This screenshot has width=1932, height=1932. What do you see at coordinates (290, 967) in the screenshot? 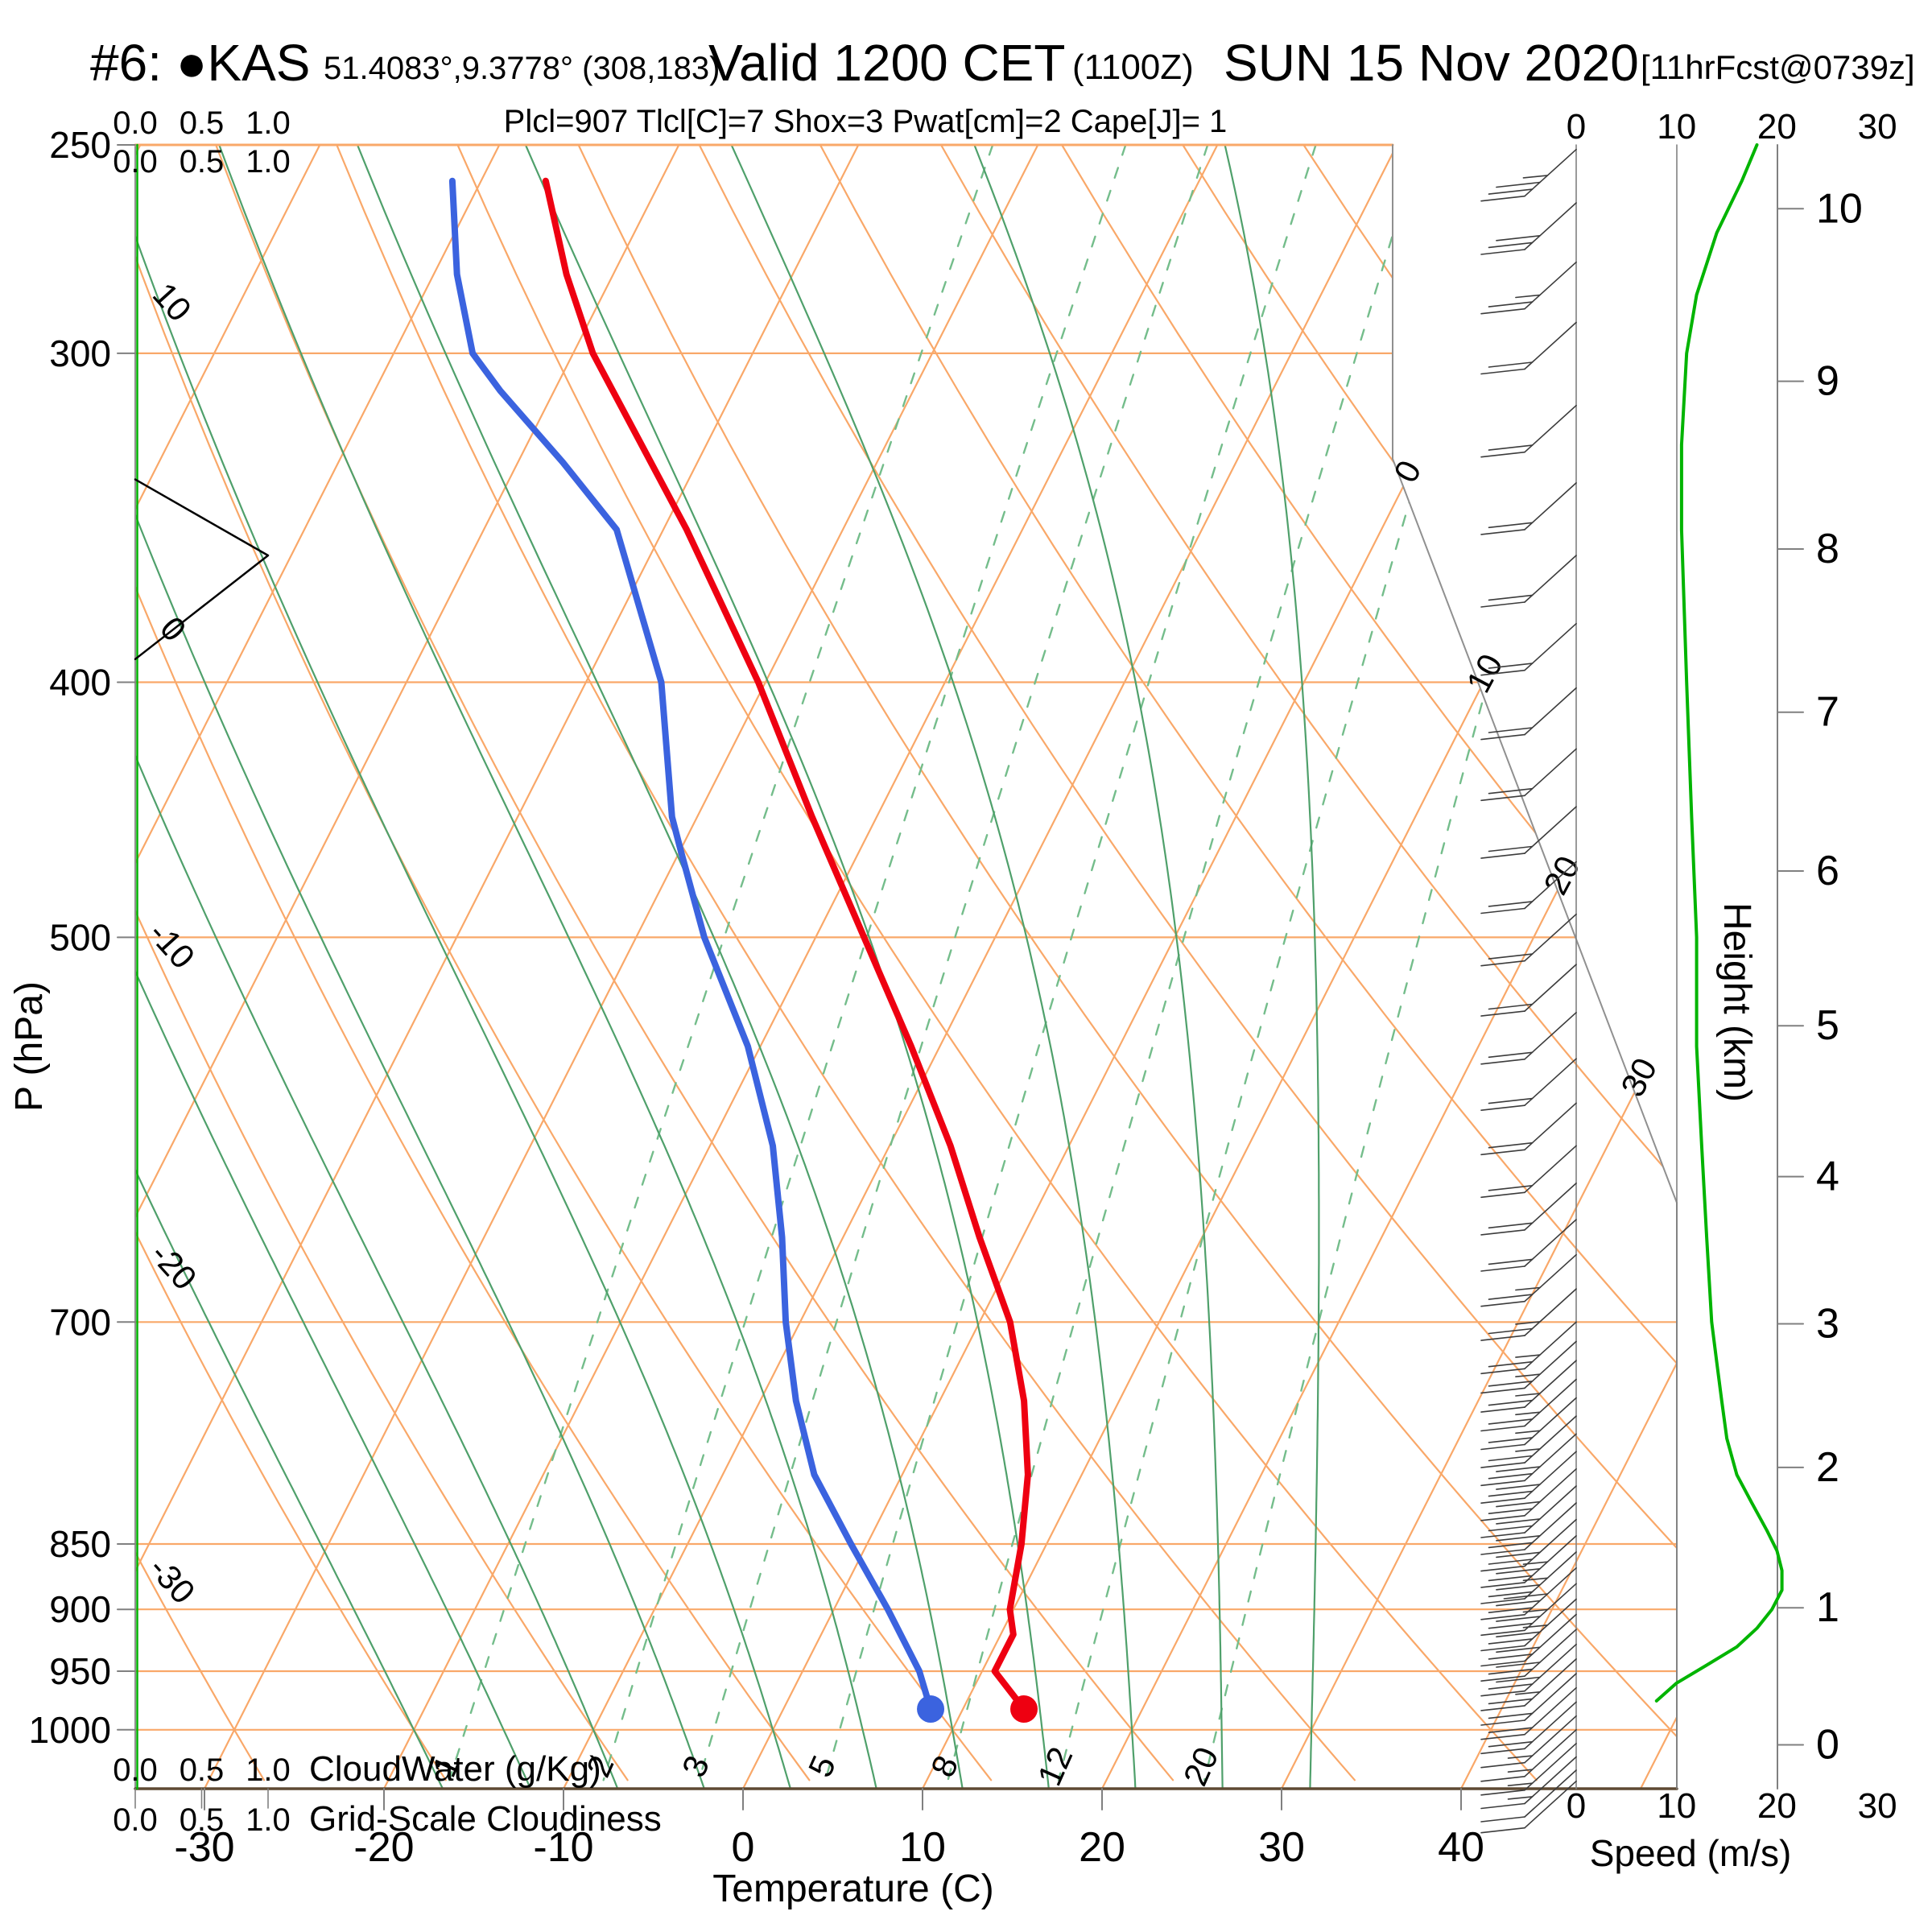
I see `moist-adiabat-line--20` at bounding box center [290, 967].